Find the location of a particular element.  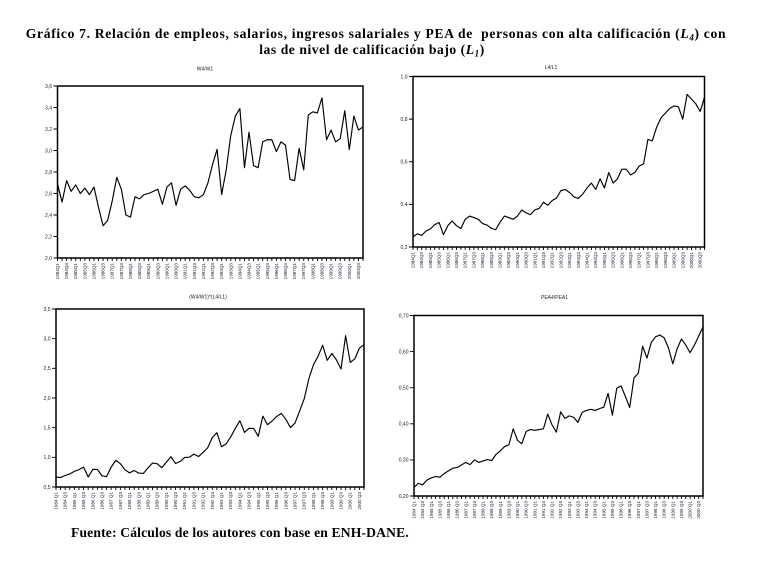

svg-text: 1999Q3 is located at coordinates (340, 271).